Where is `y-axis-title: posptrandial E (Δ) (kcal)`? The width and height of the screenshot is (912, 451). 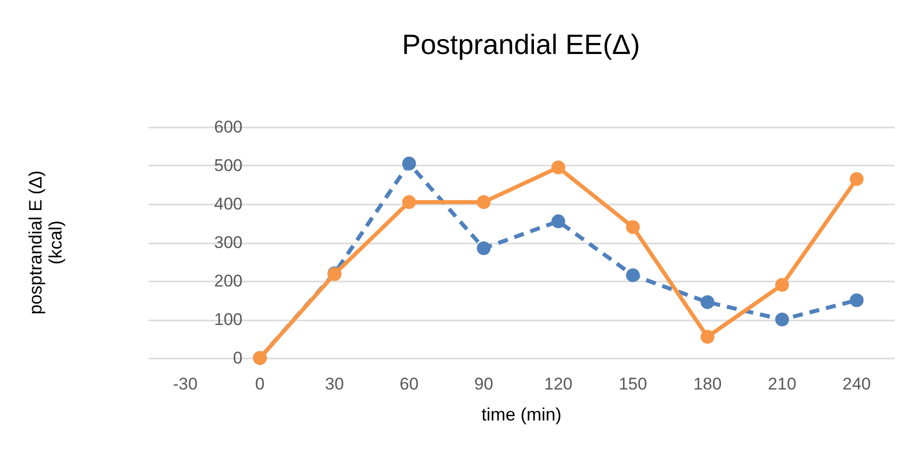 y-axis-title: posptrandial E (Δ) (kcal) is located at coordinates (46, 242).